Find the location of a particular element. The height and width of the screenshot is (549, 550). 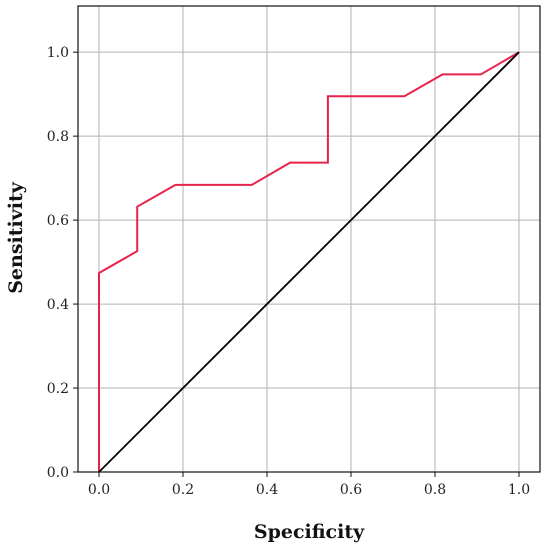

x-tick-label: 0.4 is located at coordinates (267, 490).